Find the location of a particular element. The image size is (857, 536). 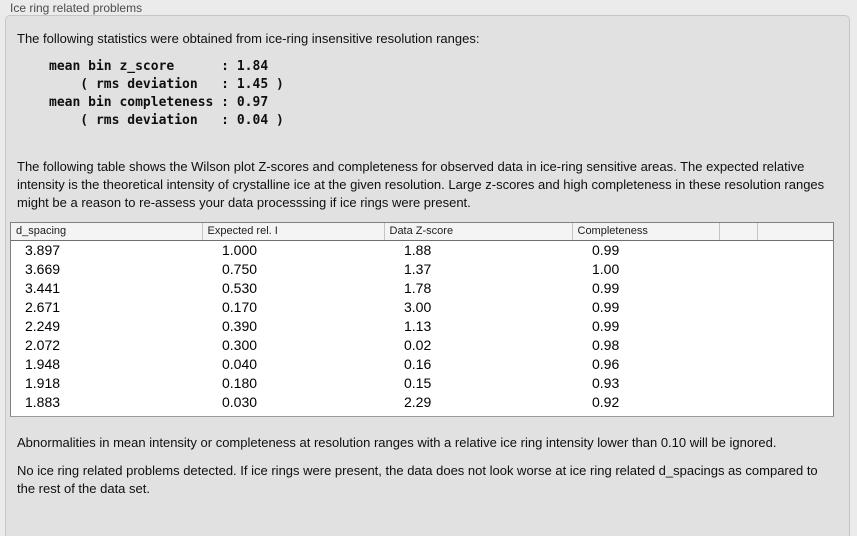

table-cell: 0.040 is located at coordinates (240, 364).